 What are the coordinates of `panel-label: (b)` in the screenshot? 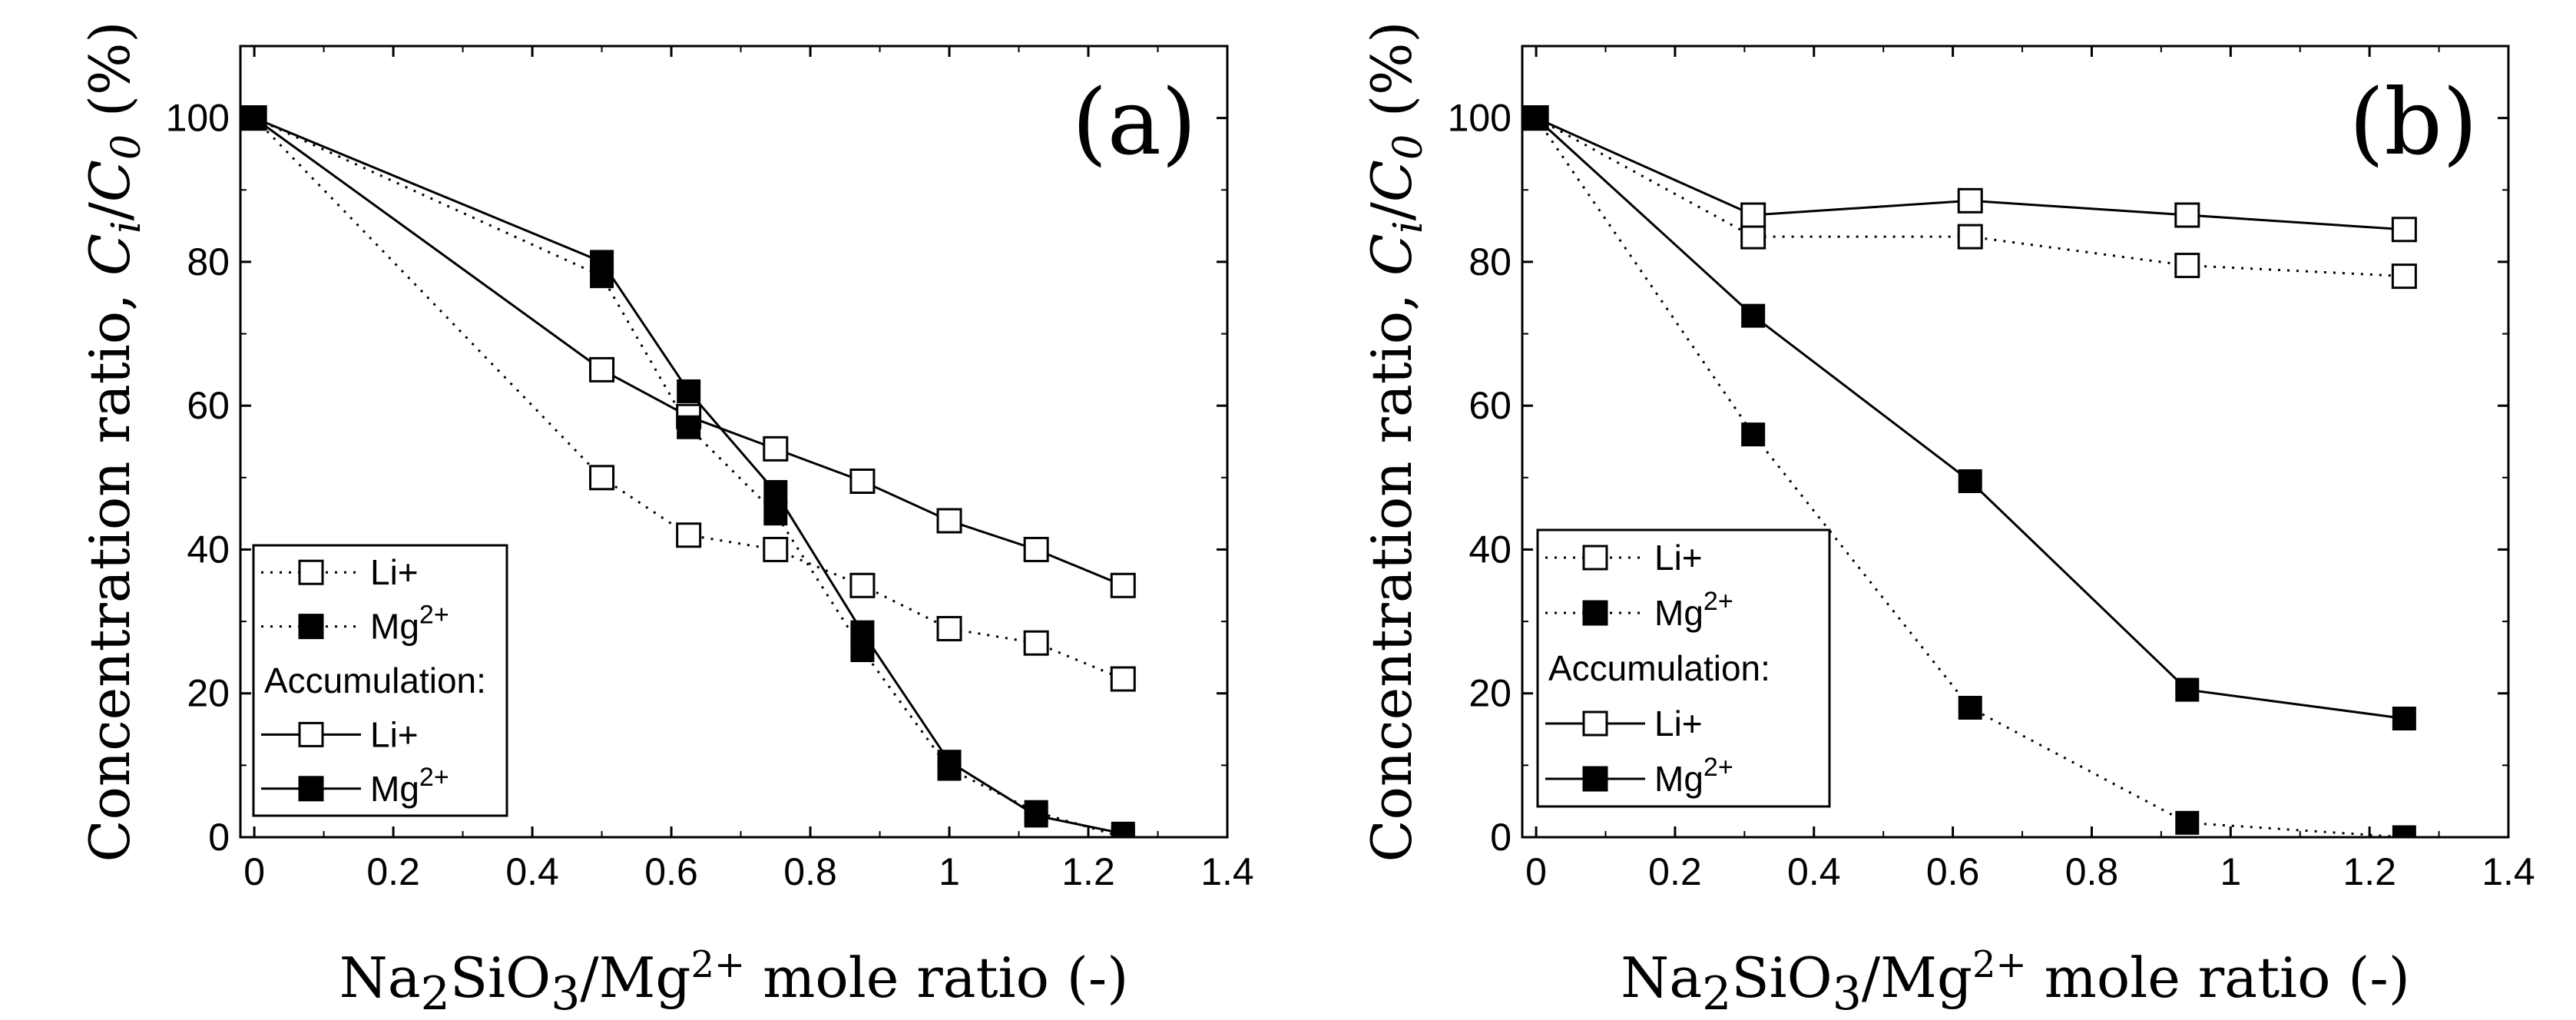 It's located at (2413, 122).